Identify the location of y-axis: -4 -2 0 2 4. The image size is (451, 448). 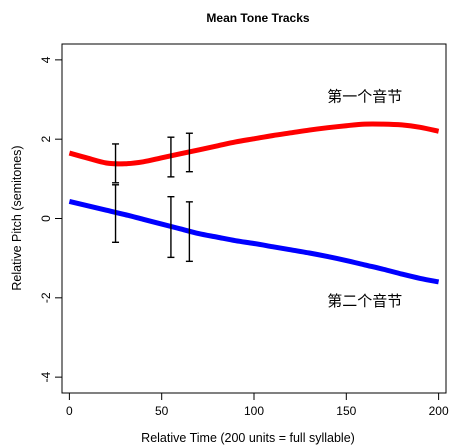
(50, 219).